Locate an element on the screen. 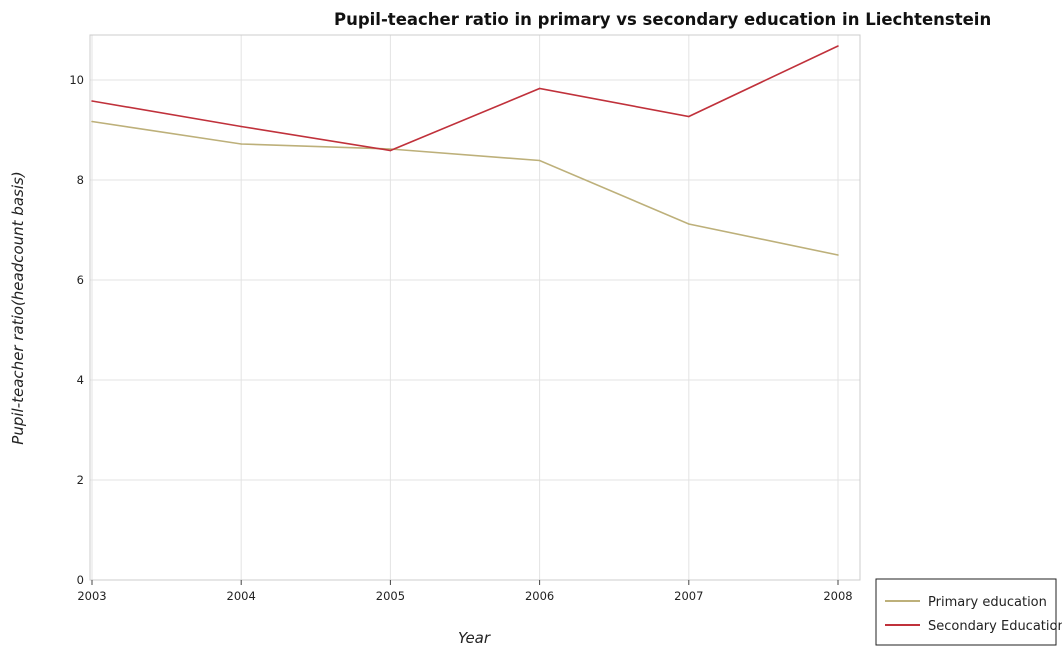 The height and width of the screenshot is (650, 1062). x-tick-label: 2008 is located at coordinates (837, 596).